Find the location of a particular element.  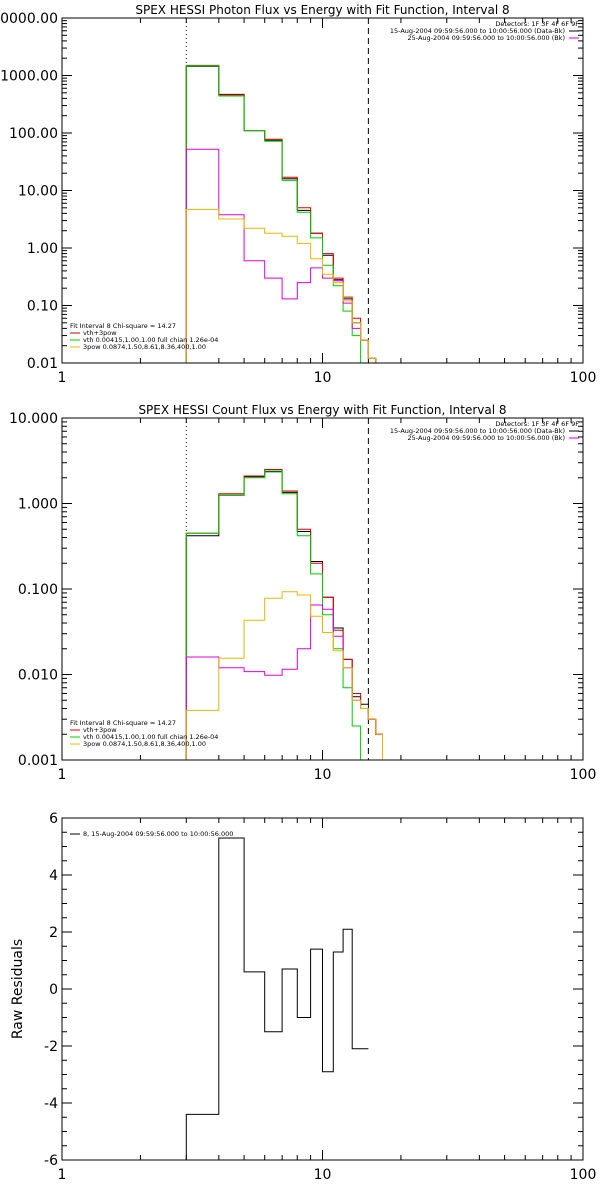

y-tick-label: 0.010 is located at coordinates (38, 676).